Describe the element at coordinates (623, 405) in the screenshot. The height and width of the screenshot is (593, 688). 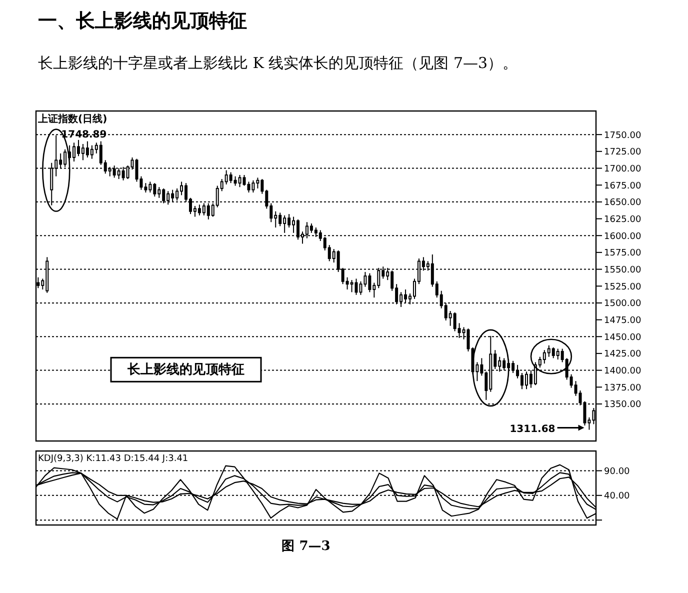
I see `y-tick-label: 1350.00` at that location.